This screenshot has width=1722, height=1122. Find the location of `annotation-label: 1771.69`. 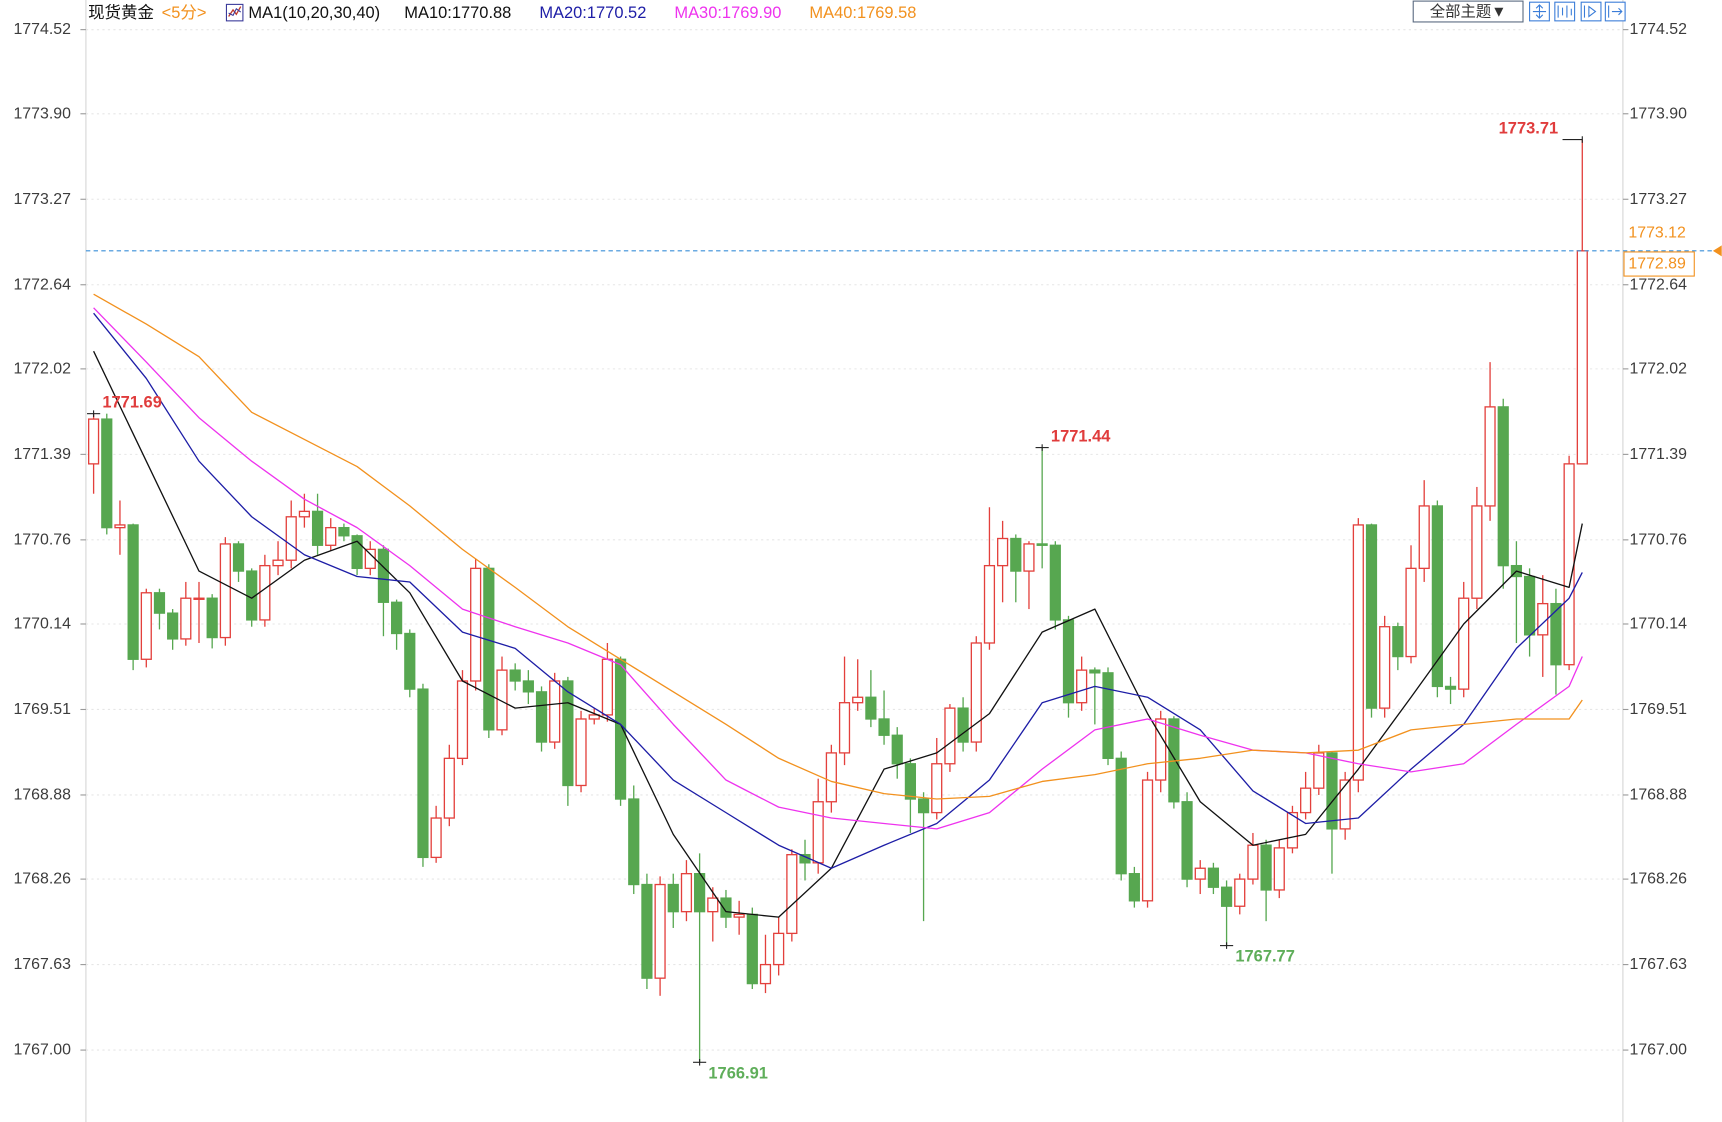

annotation-label: 1771.69 is located at coordinates (131, 403).